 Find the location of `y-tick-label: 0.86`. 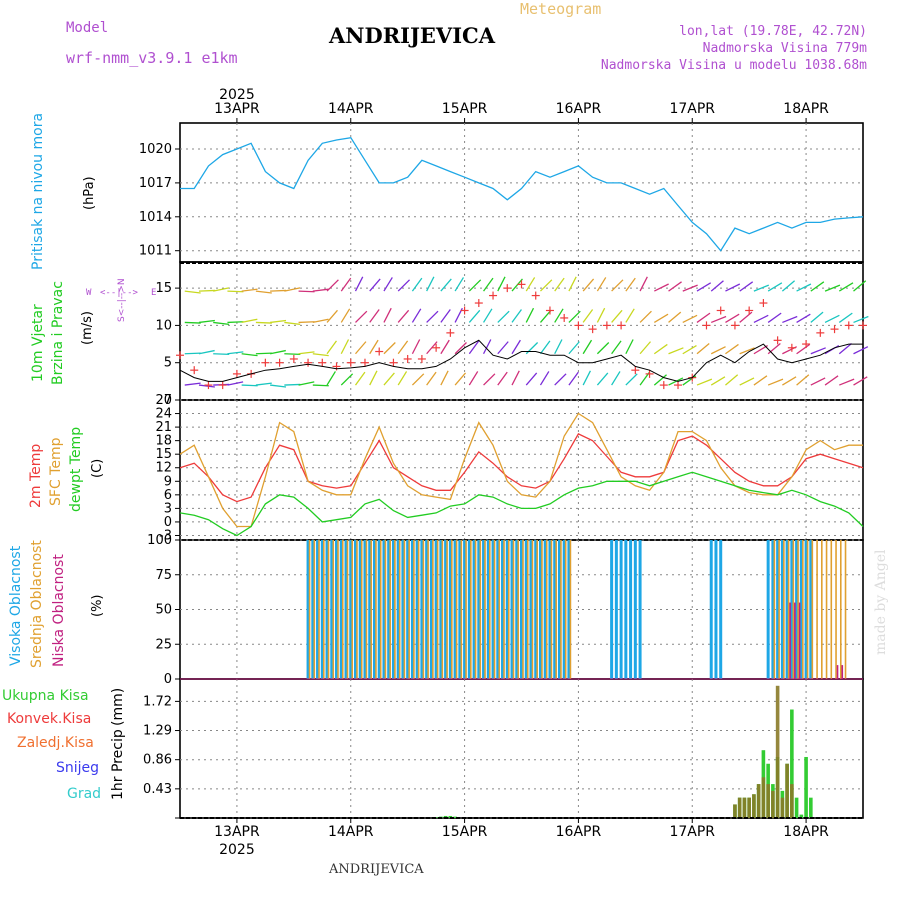

y-tick-label: 0.86 is located at coordinates (157, 760).